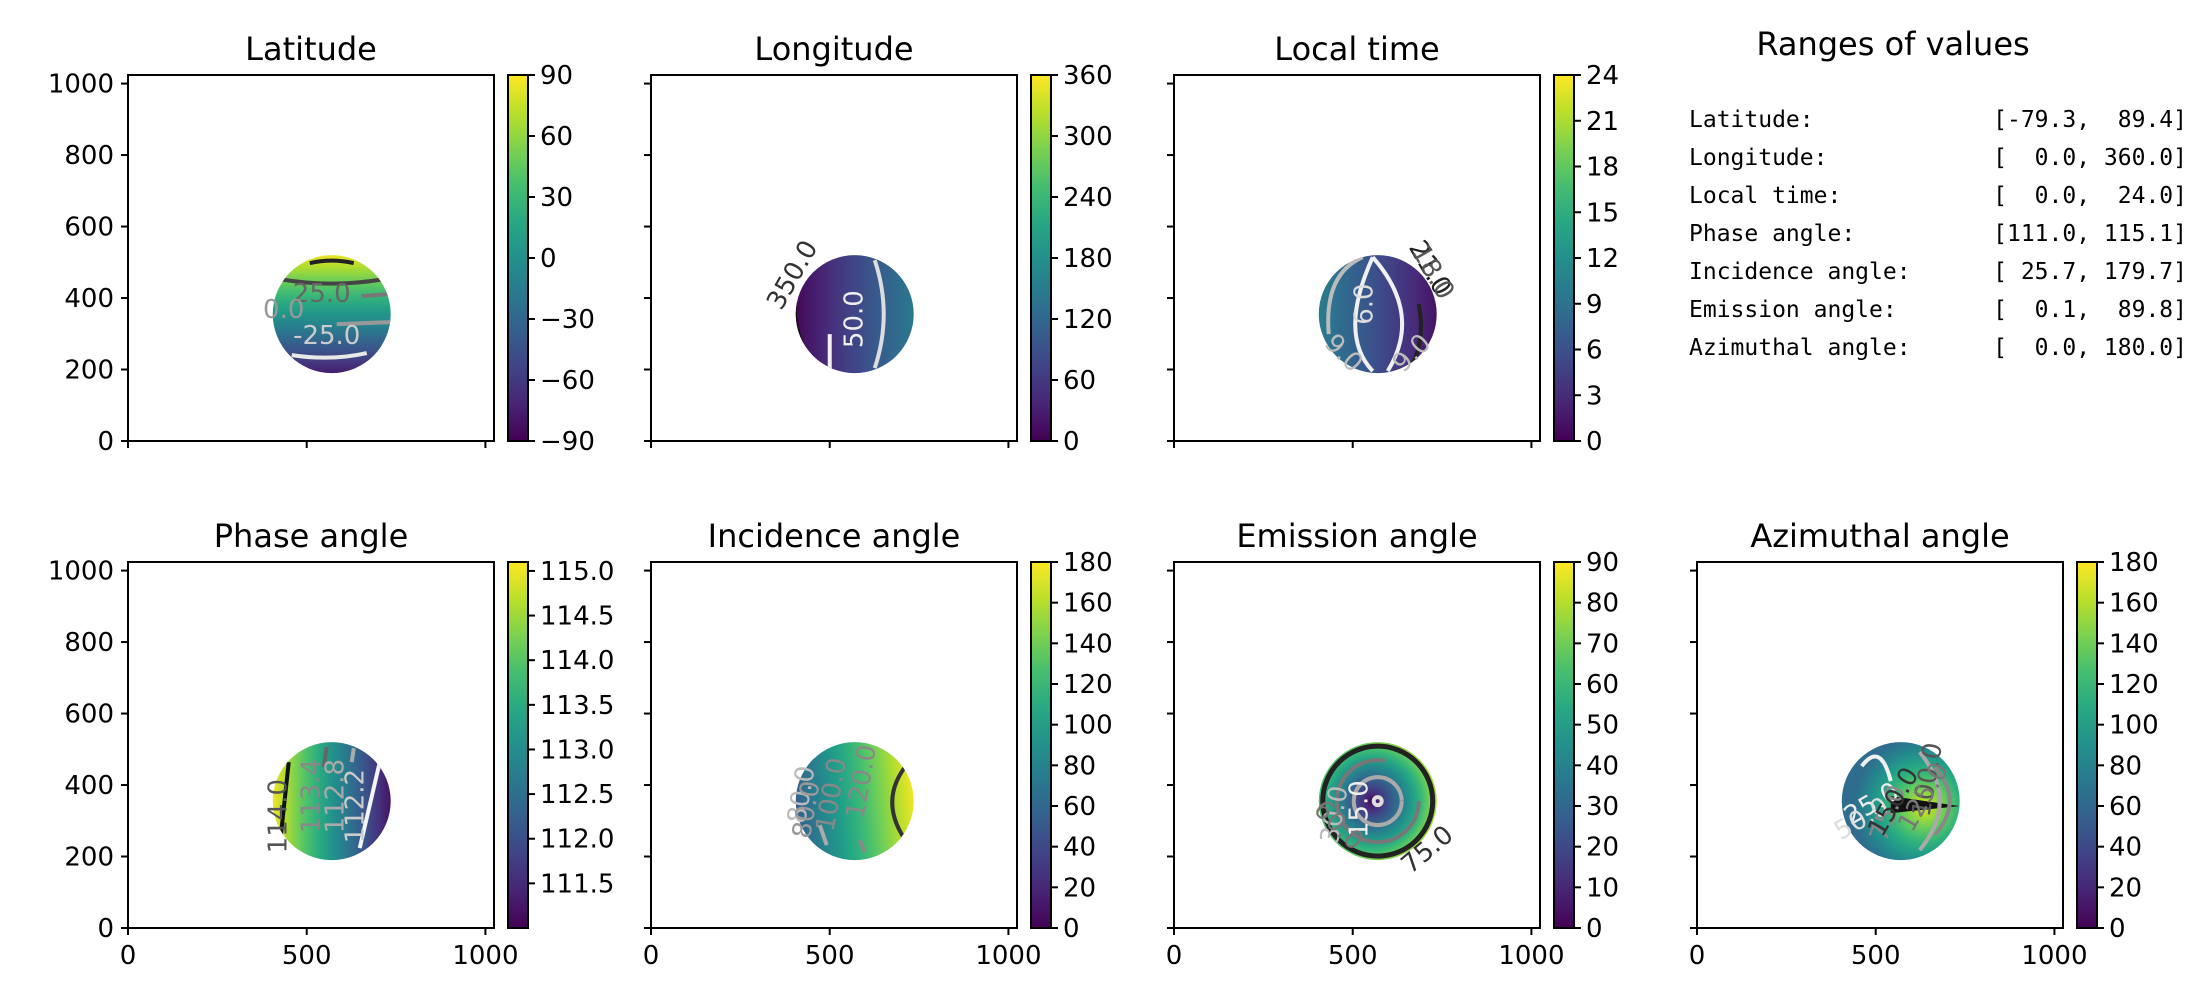 Image resolution: width=2200 pixels, height=1000 pixels. Describe the element at coordinates (577, 706) in the screenshot. I see `colorbar-tick-label: 113.5` at that location.